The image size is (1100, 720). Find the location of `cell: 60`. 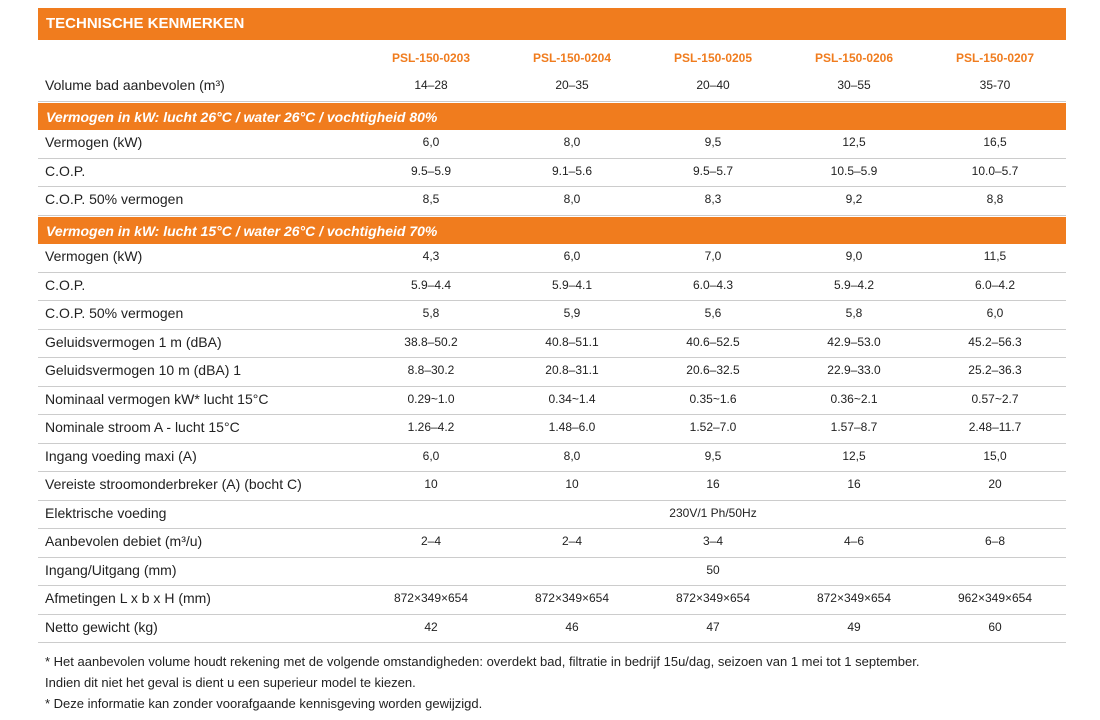

cell: 60 is located at coordinates (995, 626).